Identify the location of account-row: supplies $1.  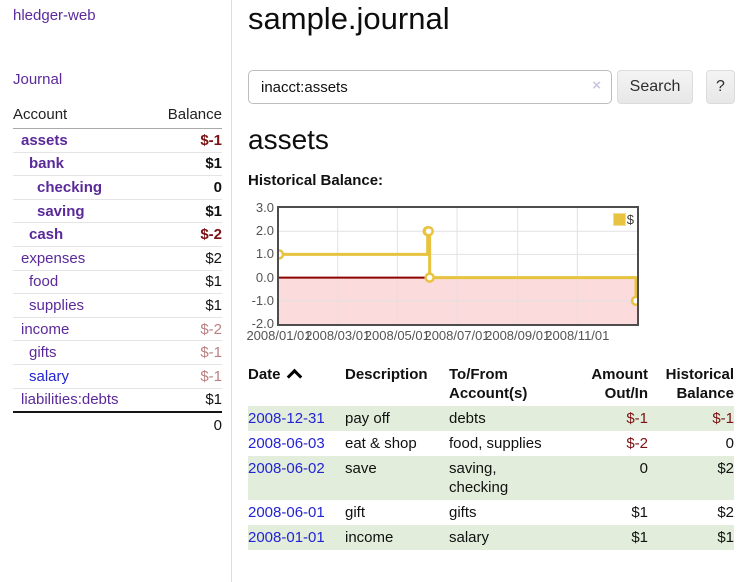
(117, 306).